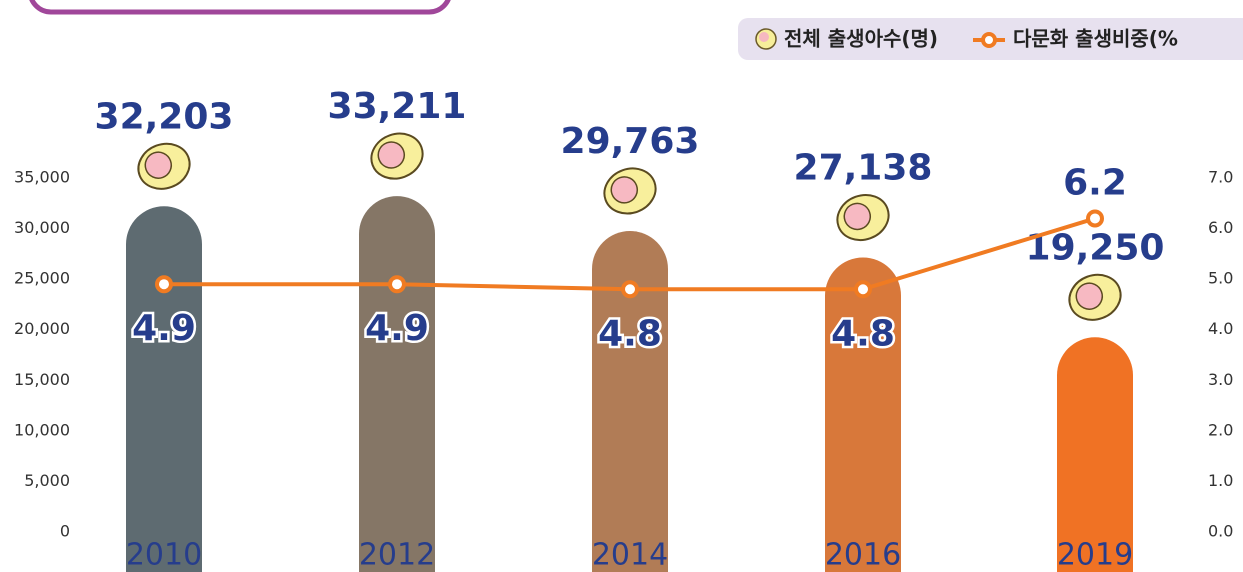 Image resolution: width=1243 pixels, height=572 pixels. I want to click on y2-tick-label: 4.0, so click(1220, 328).